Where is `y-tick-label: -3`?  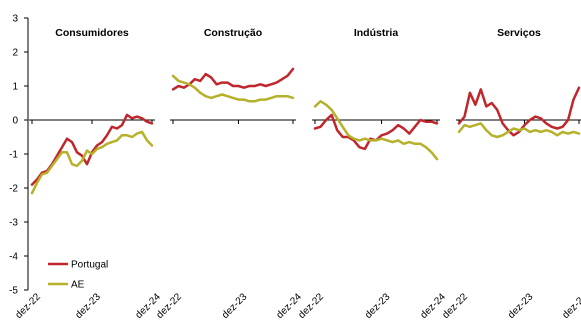
y-tick-label: -3 is located at coordinates (13, 223).